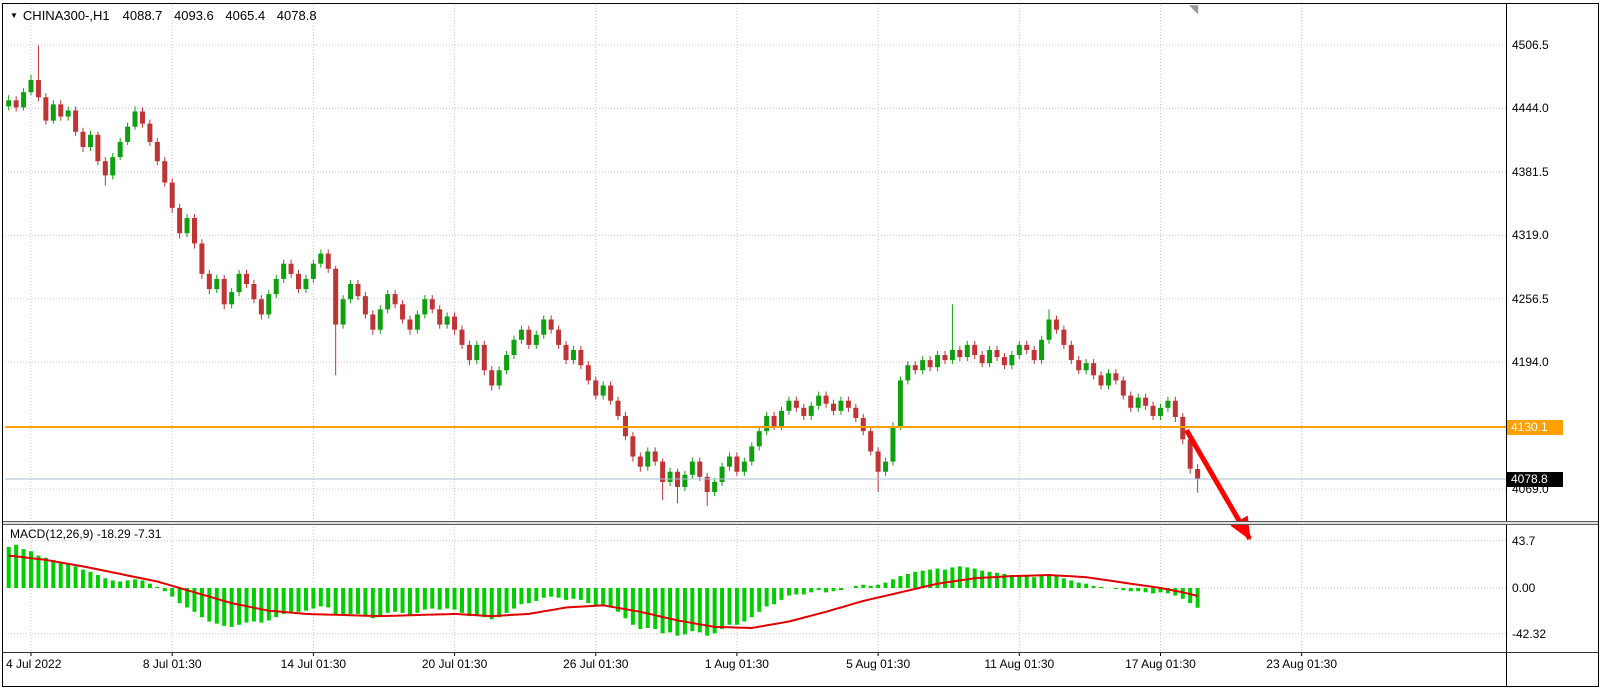 The width and height of the screenshot is (1601, 689). I want to click on macd-histogram, so click(603, 590).